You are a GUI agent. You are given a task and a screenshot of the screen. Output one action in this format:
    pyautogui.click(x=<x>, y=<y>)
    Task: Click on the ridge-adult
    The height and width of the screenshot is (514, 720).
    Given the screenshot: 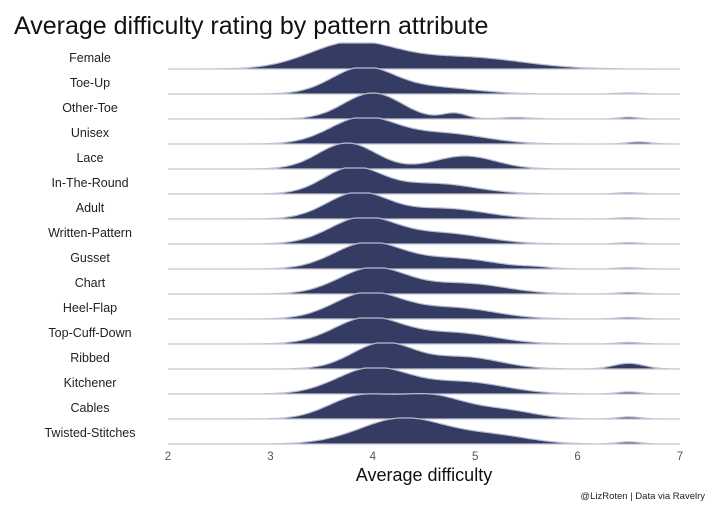 What is the action you would take?
    pyautogui.click(x=424, y=206)
    